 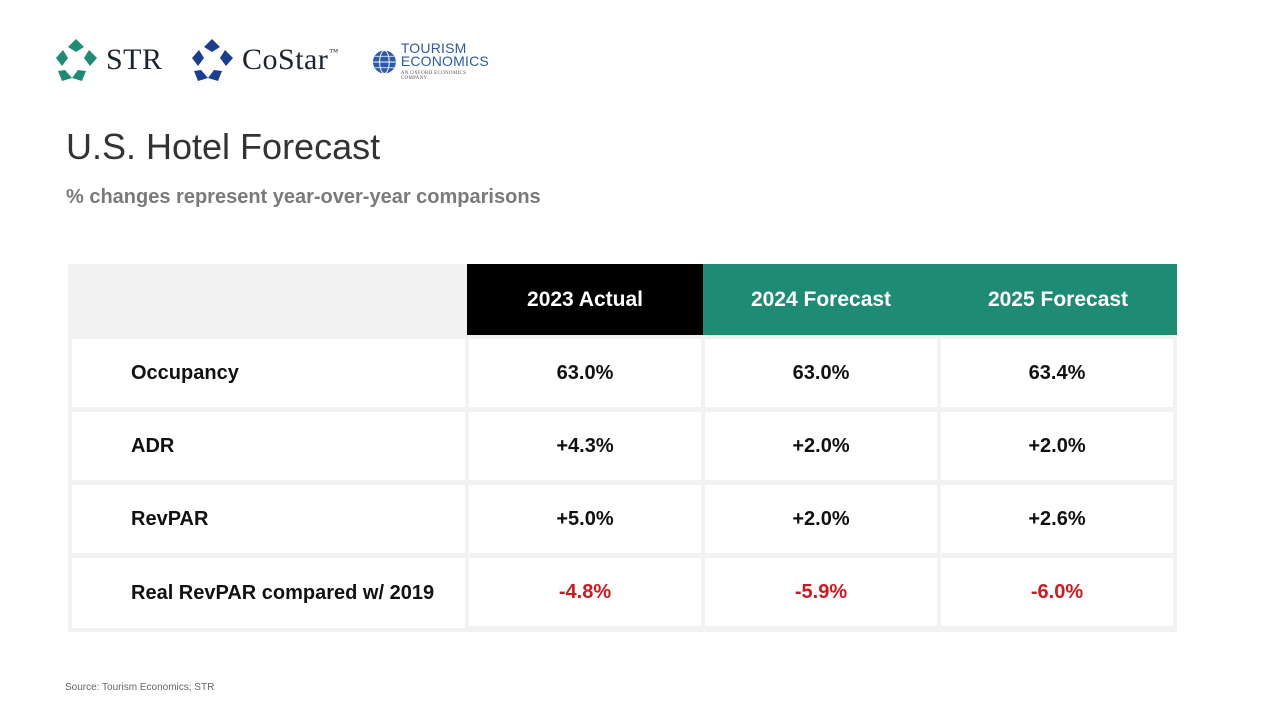 What do you see at coordinates (821, 299) in the screenshot?
I see `header-2024-forecast: 2024 Forecast` at bounding box center [821, 299].